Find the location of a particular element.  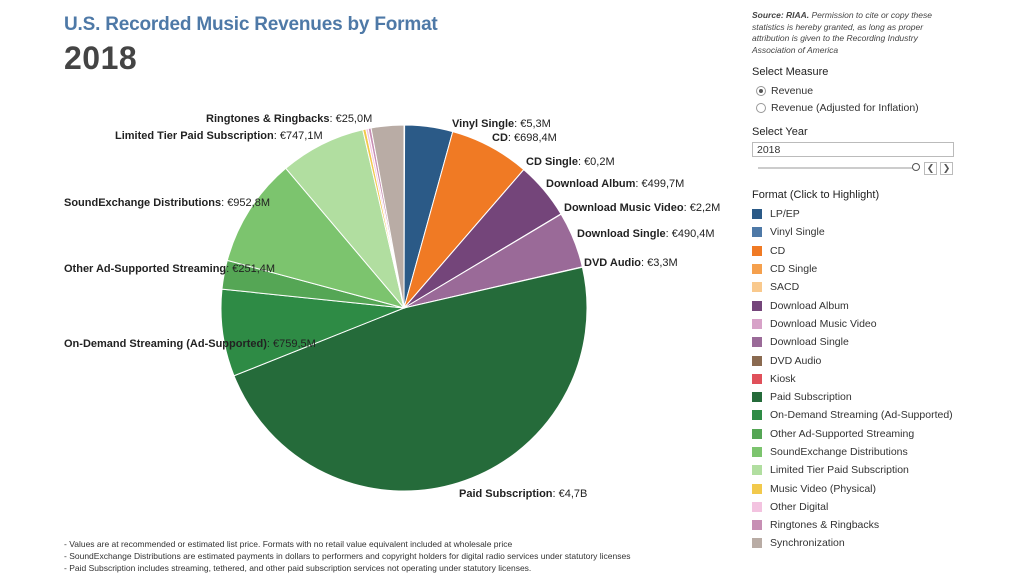

legend-item: DVD Audio is located at coordinates (862, 360).